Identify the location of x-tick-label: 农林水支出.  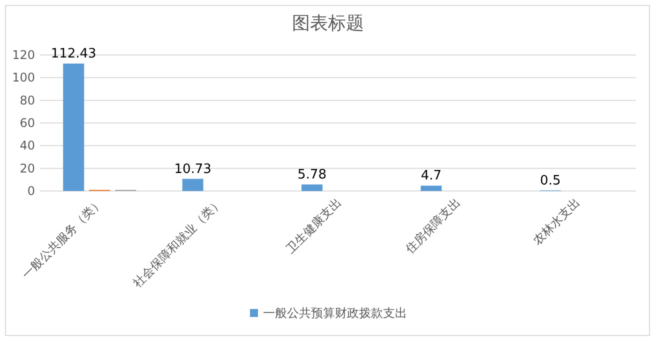
(556, 221).